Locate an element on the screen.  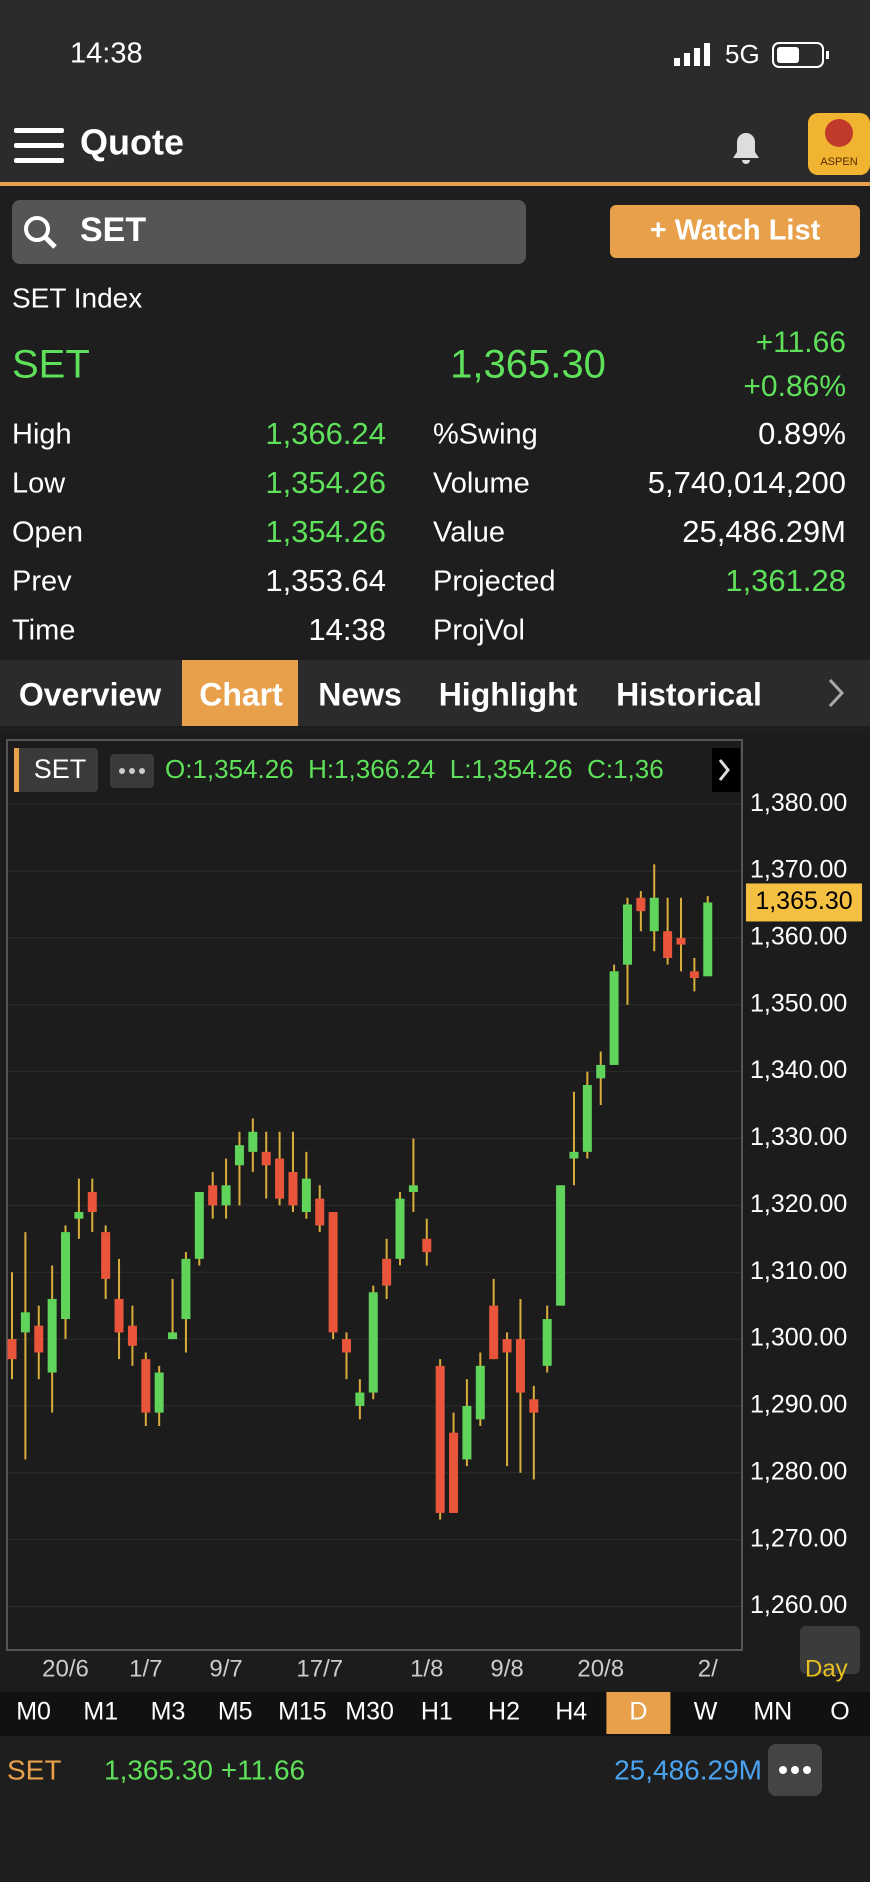
y-tick-label: 1,270.00 is located at coordinates (798, 1538).